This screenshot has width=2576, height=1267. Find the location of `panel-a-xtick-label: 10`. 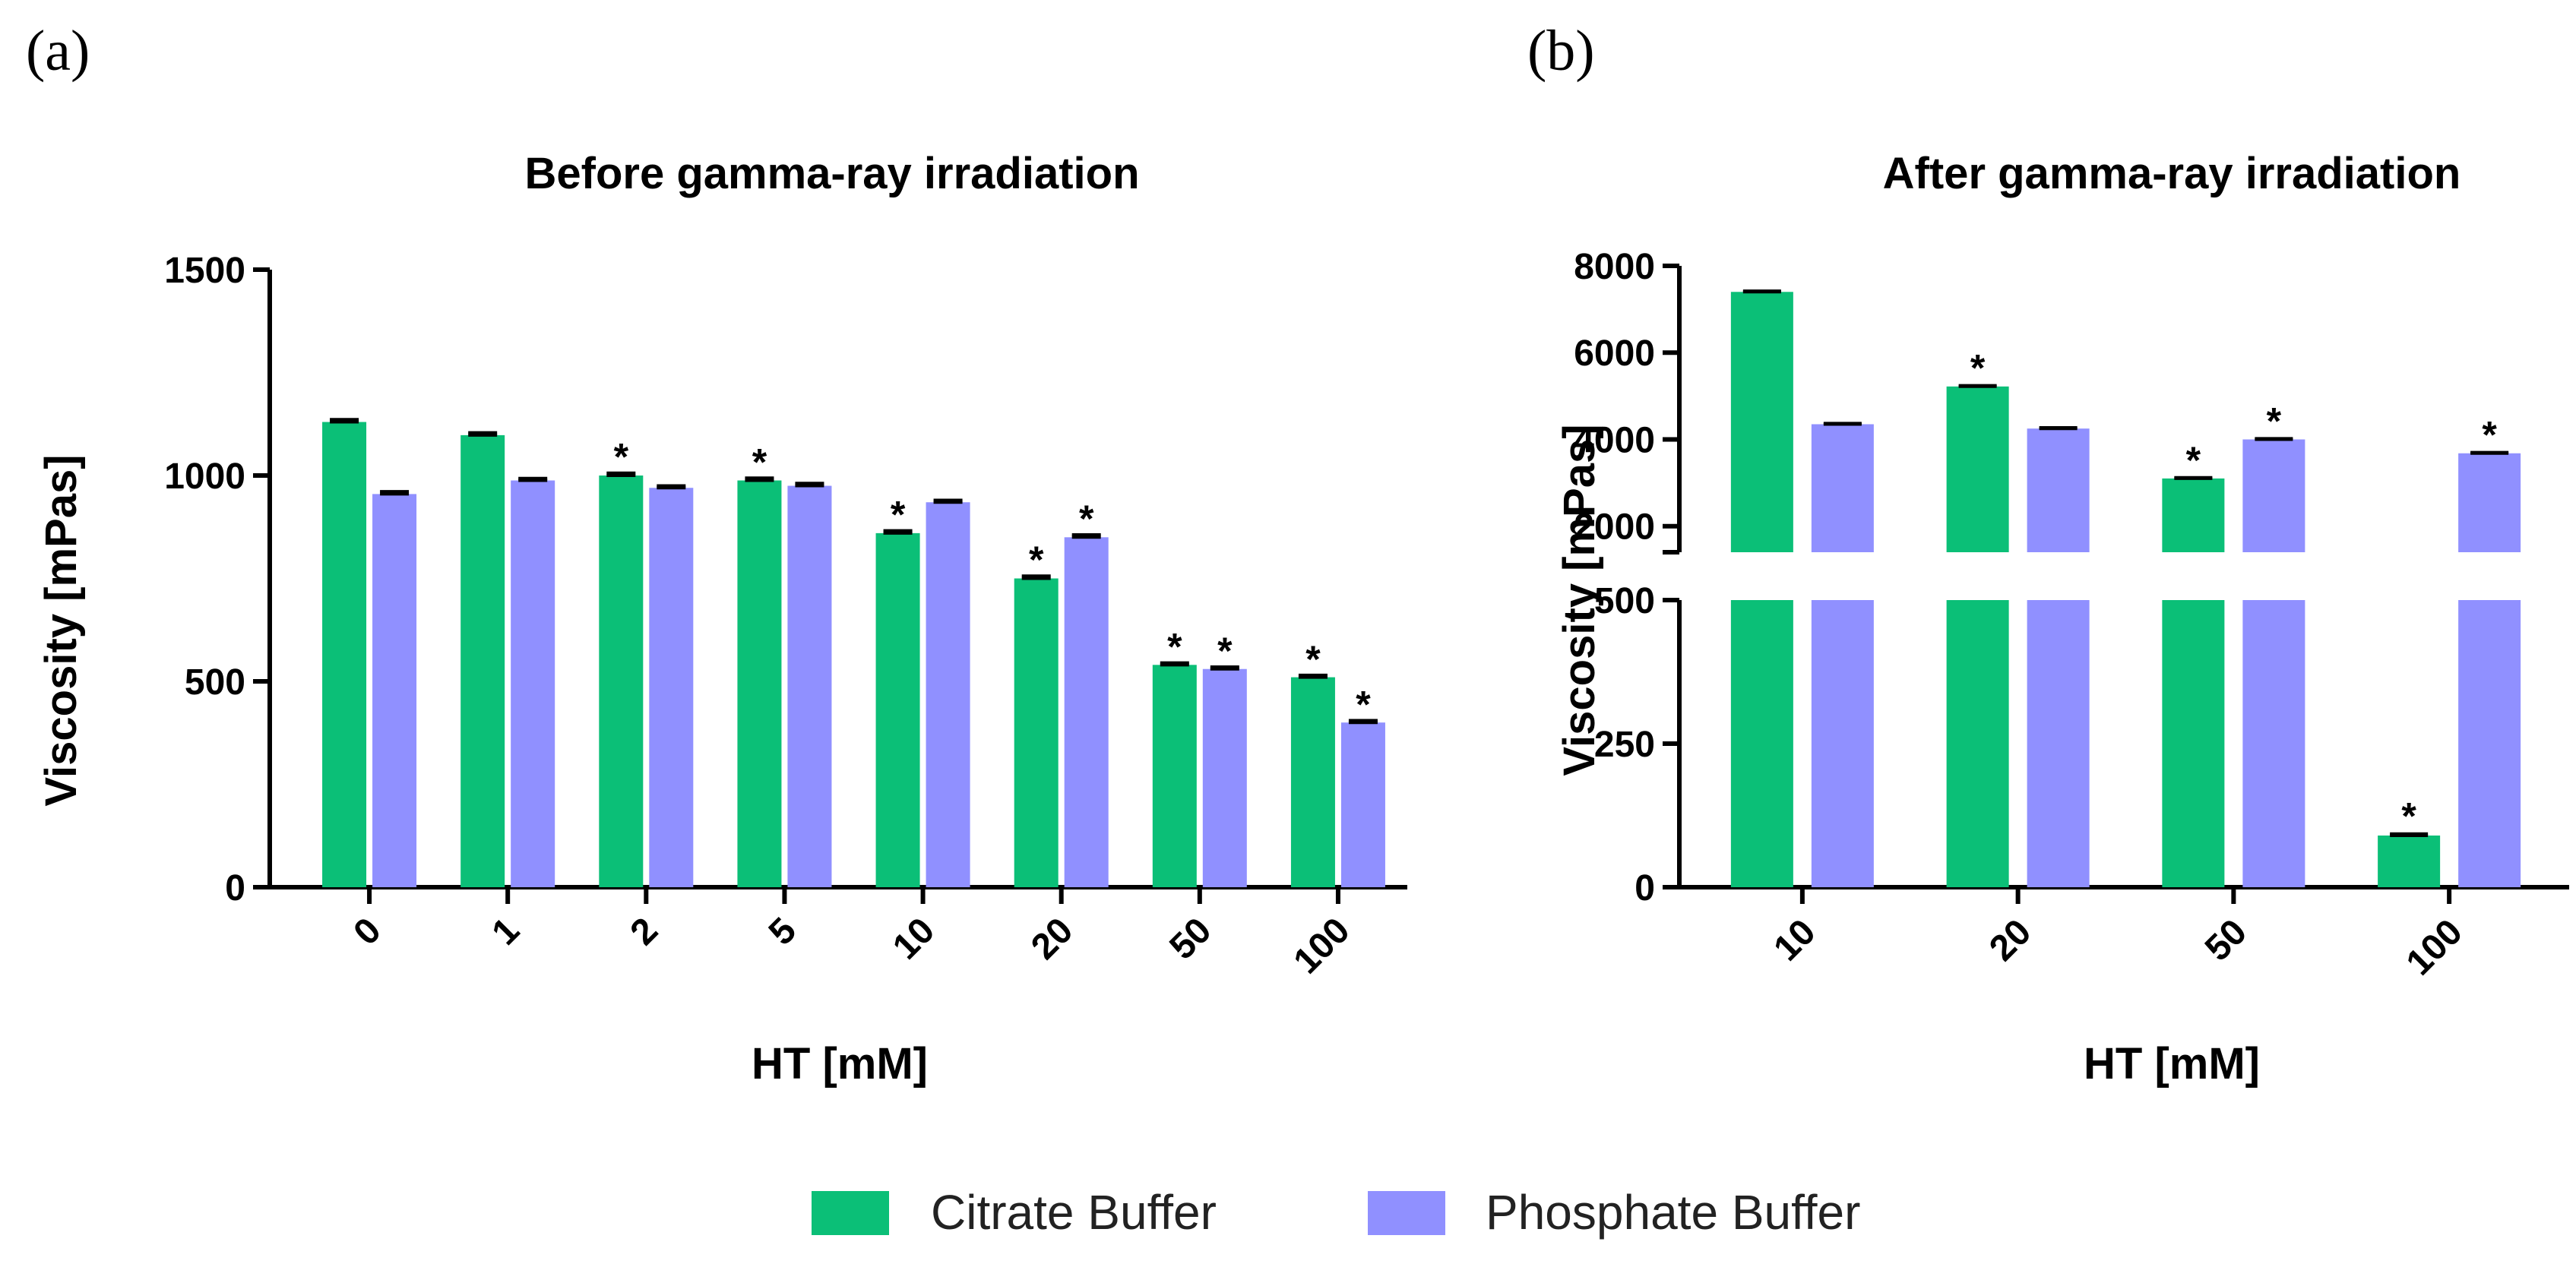

panel-a-xtick-label: 10 is located at coordinates (913, 939).